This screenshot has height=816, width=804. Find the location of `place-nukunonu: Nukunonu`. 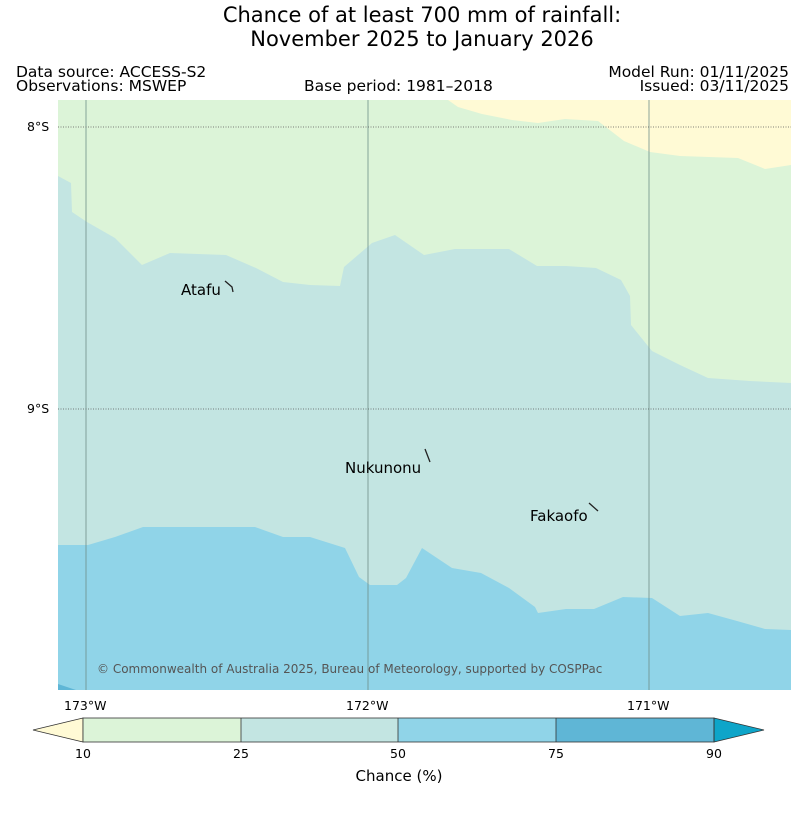

place-nukunonu: Nukunonu is located at coordinates (383, 468).